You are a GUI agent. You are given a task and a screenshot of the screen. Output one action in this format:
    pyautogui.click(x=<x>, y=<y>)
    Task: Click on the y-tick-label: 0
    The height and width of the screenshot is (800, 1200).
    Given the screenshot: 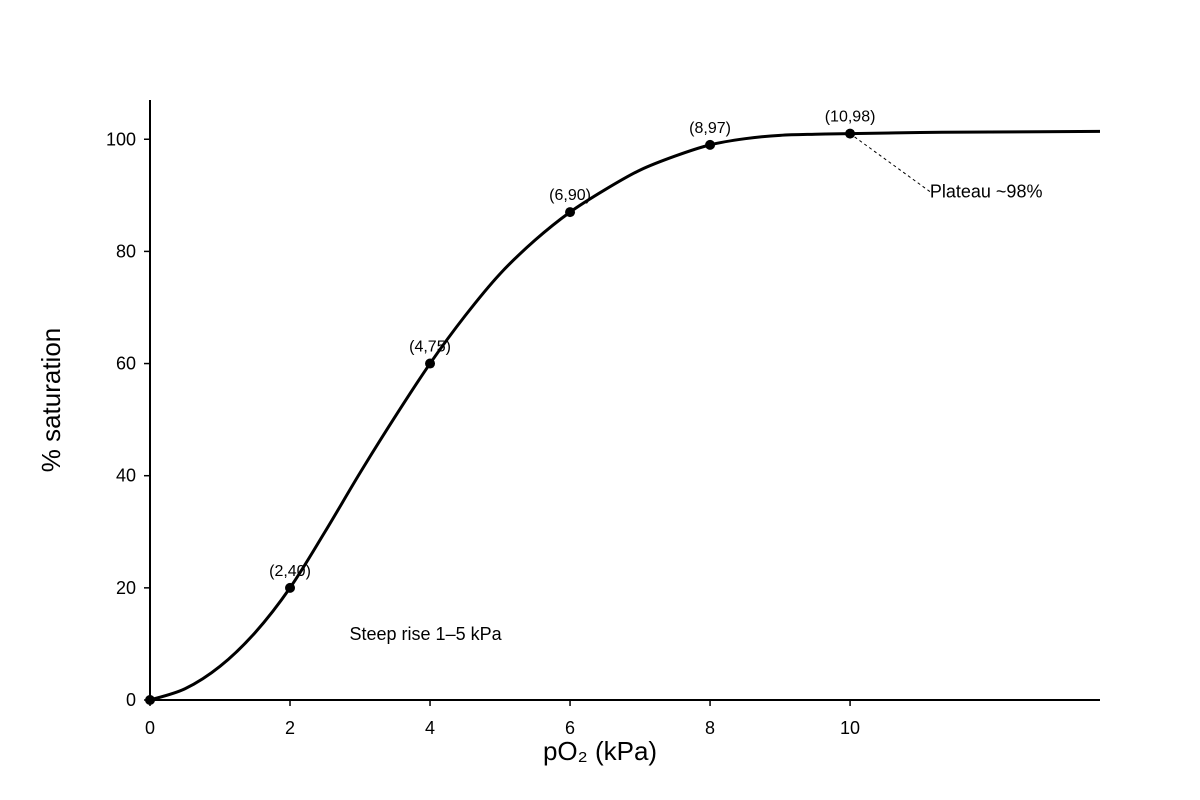 What is the action you would take?
    pyautogui.click(x=131, y=700)
    